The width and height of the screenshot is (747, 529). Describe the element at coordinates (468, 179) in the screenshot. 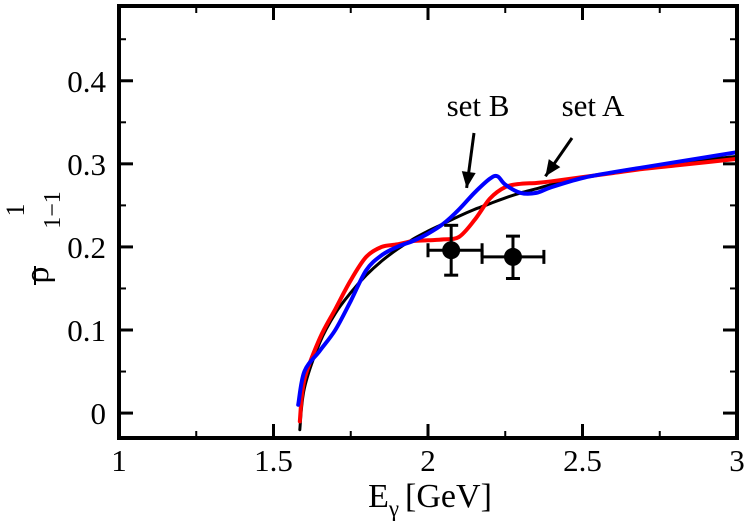

I see `annotation-arrowhead-set-b` at that location.